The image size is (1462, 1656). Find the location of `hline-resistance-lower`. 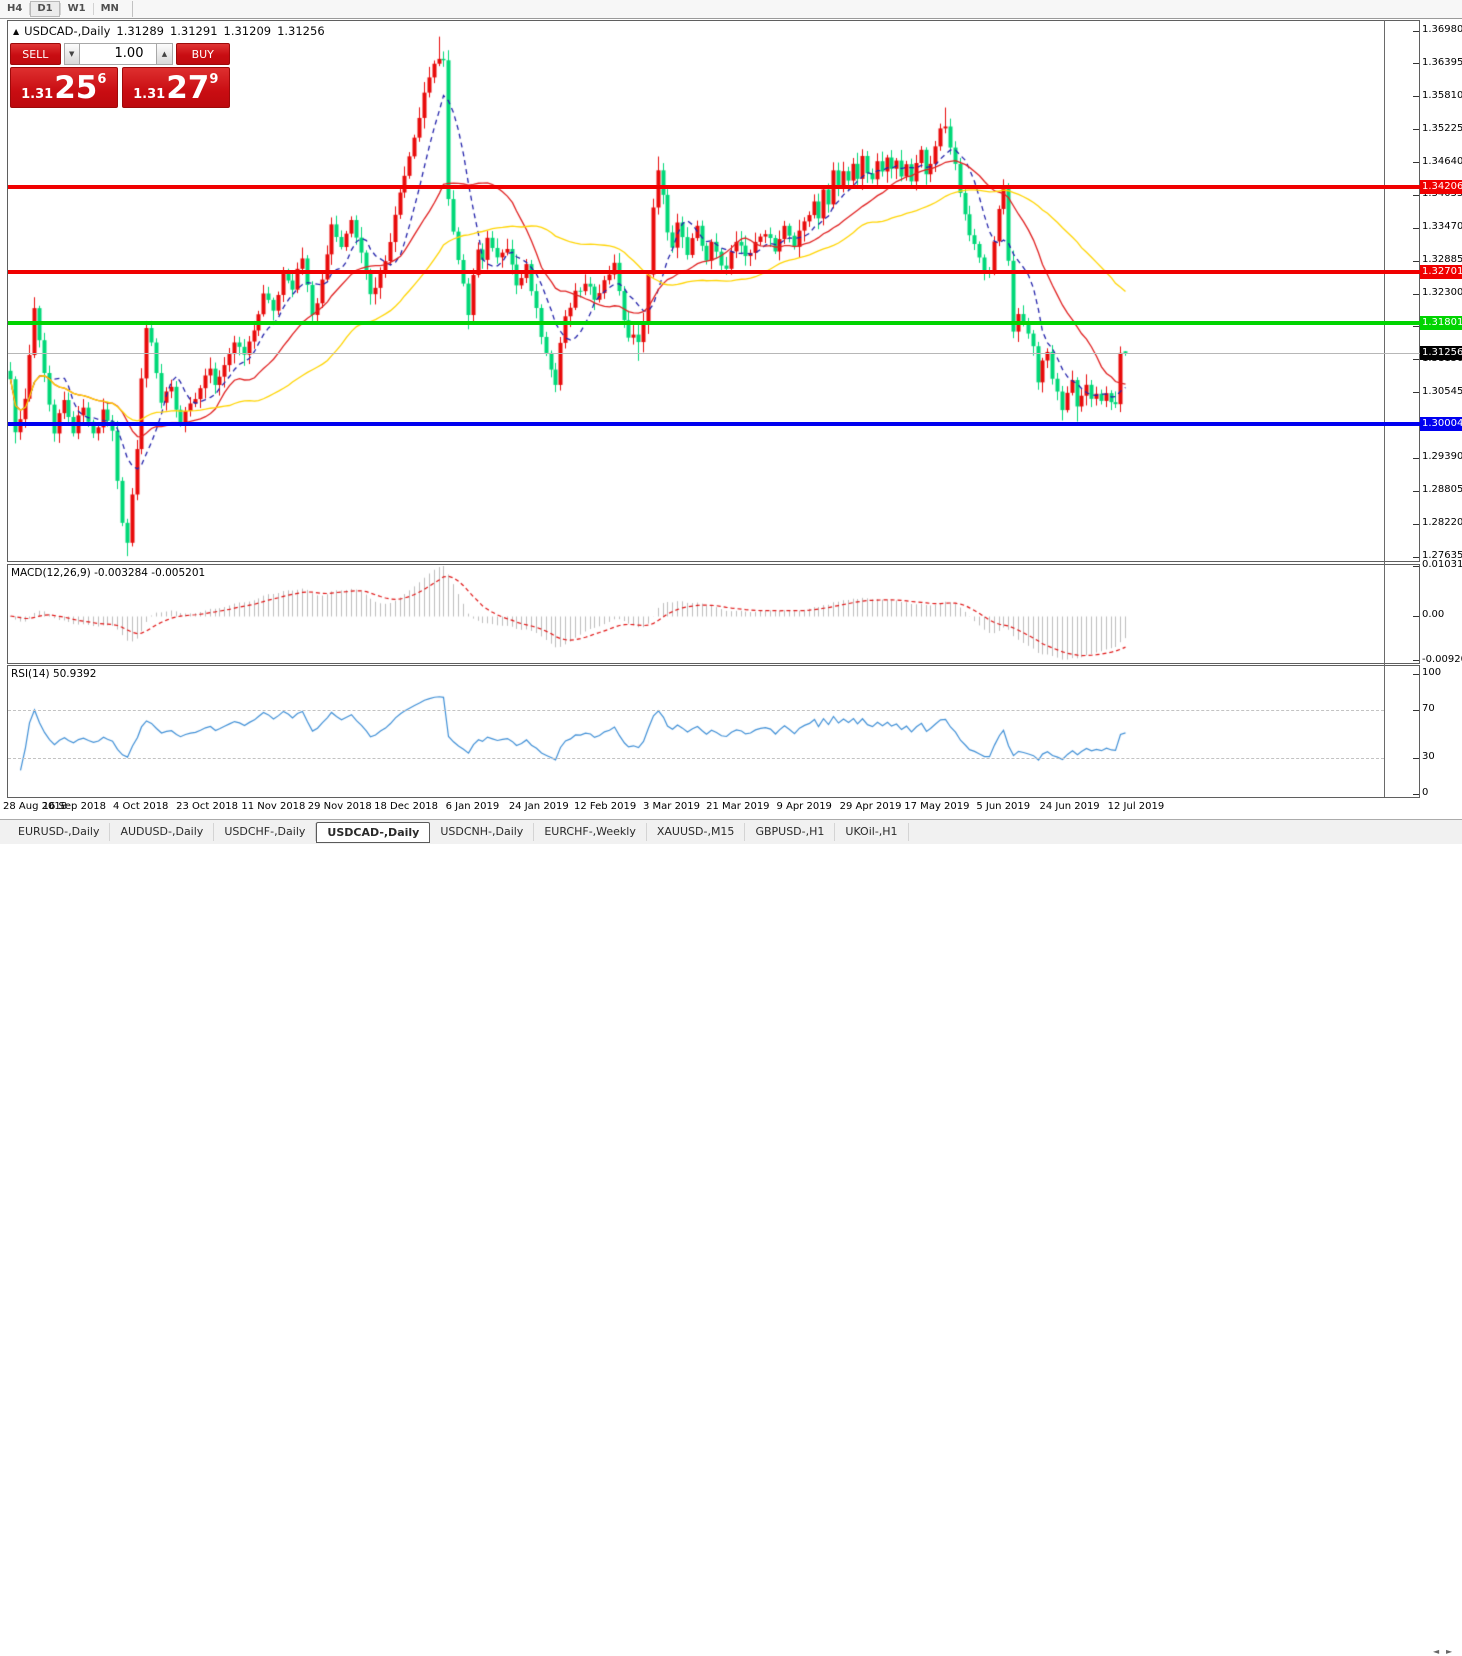

hline-resistance-lower is located at coordinates (714, 271).